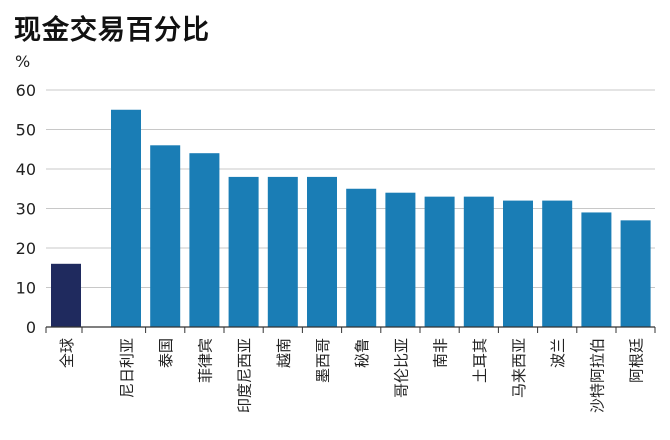  What do you see at coordinates (350, 329) in the screenshot?
I see `x-axis` at bounding box center [350, 329].